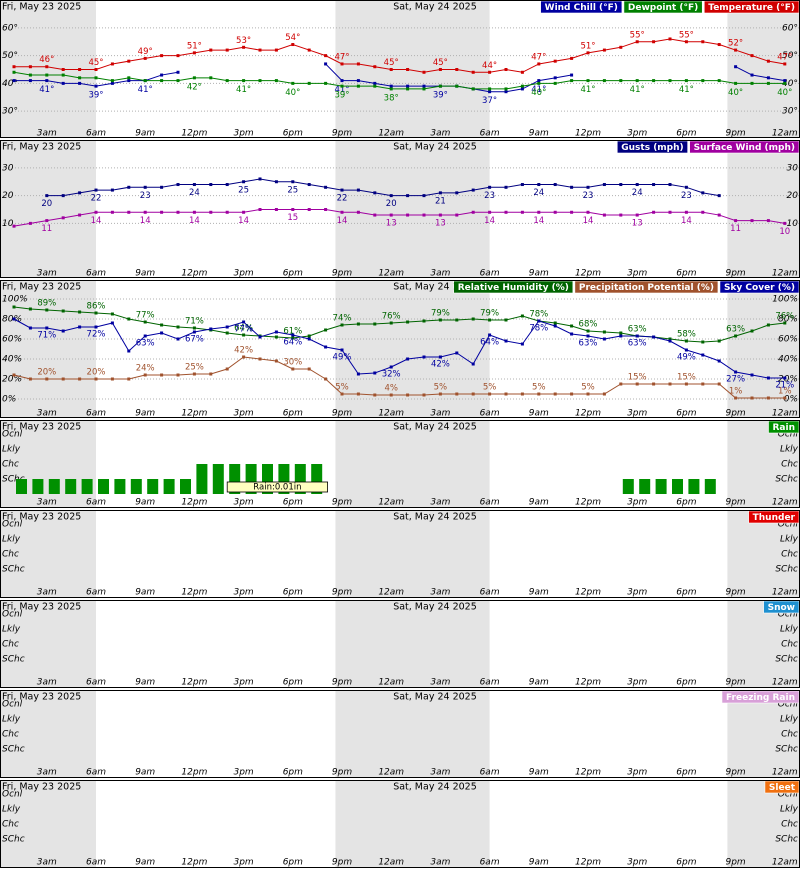  What do you see at coordinates (391, 317) in the screenshot?
I see `value-label: 76%` at bounding box center [391, 317].